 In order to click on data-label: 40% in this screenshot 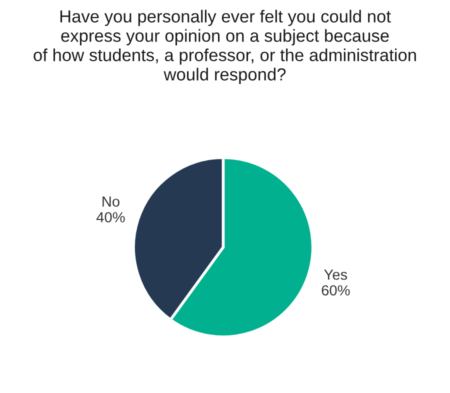, I will do `click(110, 217)`.